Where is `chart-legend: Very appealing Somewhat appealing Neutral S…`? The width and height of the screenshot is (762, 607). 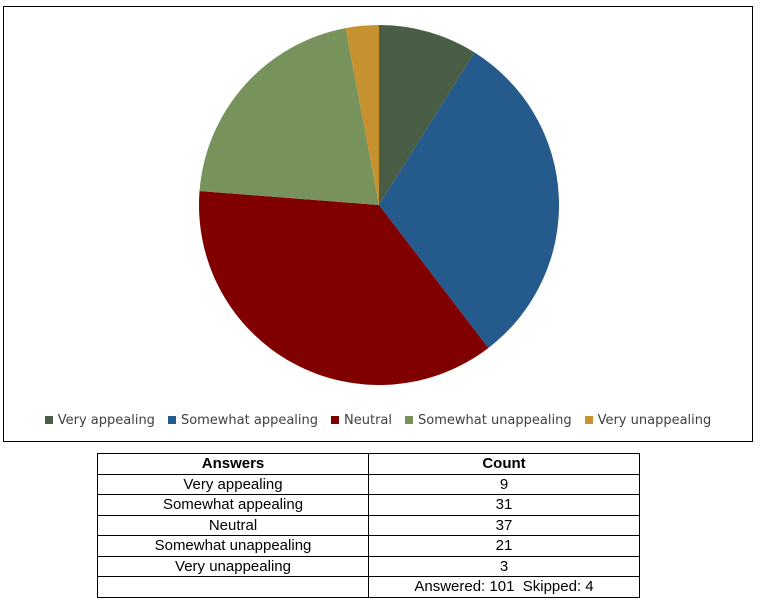 chart-legend: Very appealing Somewhat appealing Neutral S… is located at coordinates (378, 420).